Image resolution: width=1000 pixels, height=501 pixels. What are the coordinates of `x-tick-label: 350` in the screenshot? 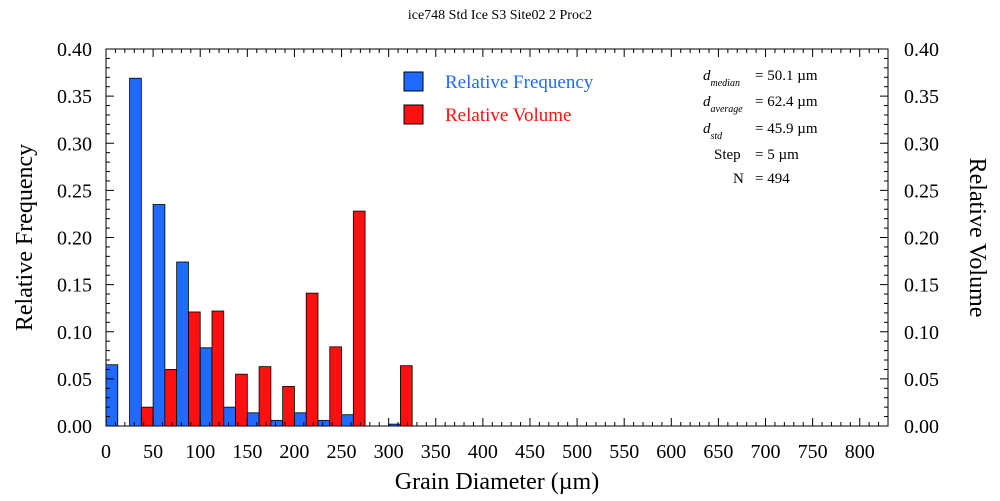 It's located at (436, 452).